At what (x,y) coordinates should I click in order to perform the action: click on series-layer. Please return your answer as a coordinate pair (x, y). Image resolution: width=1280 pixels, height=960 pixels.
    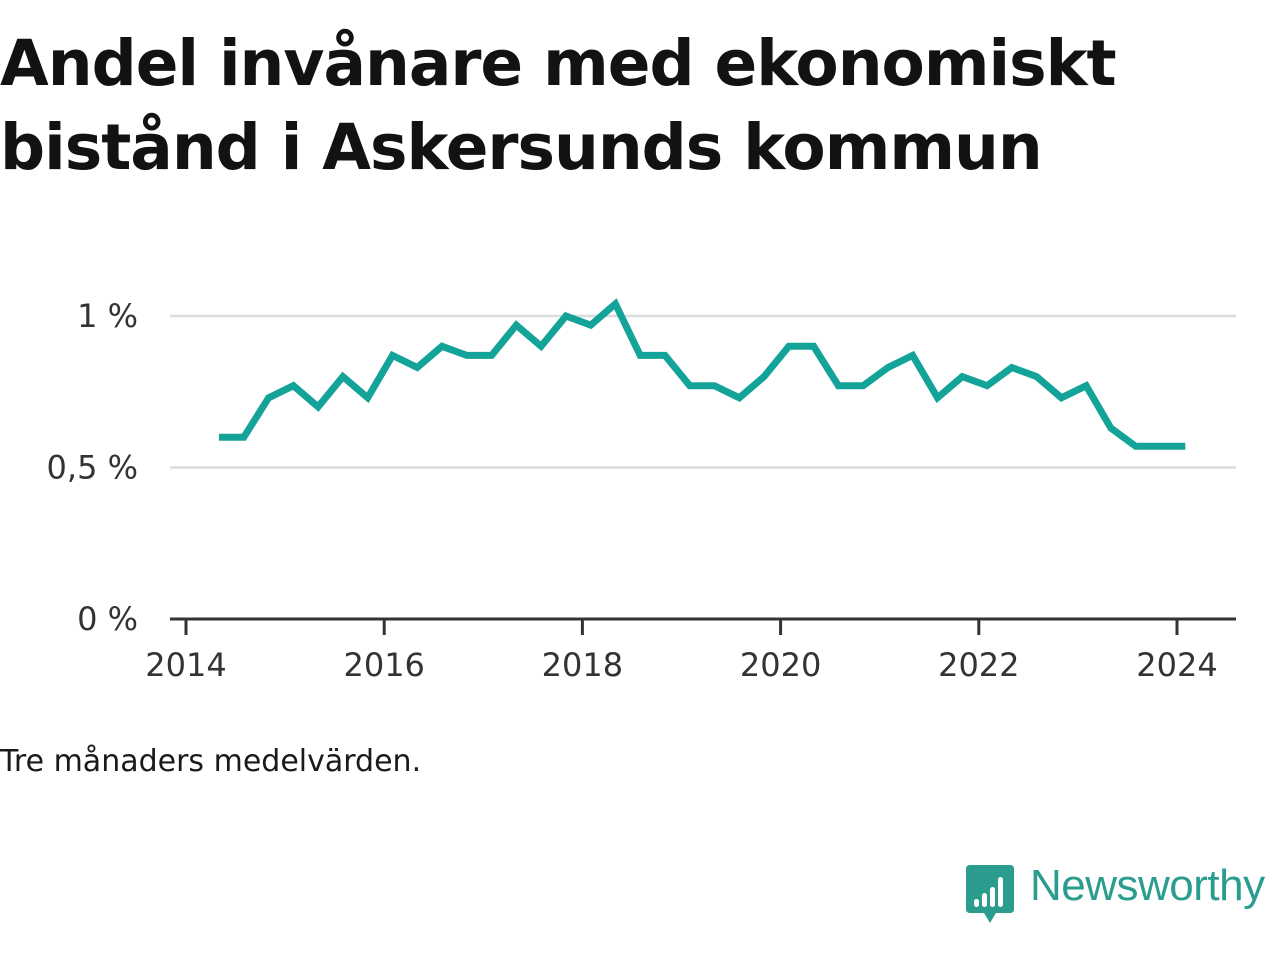
    Looking at the image, I should click on (702, 374).